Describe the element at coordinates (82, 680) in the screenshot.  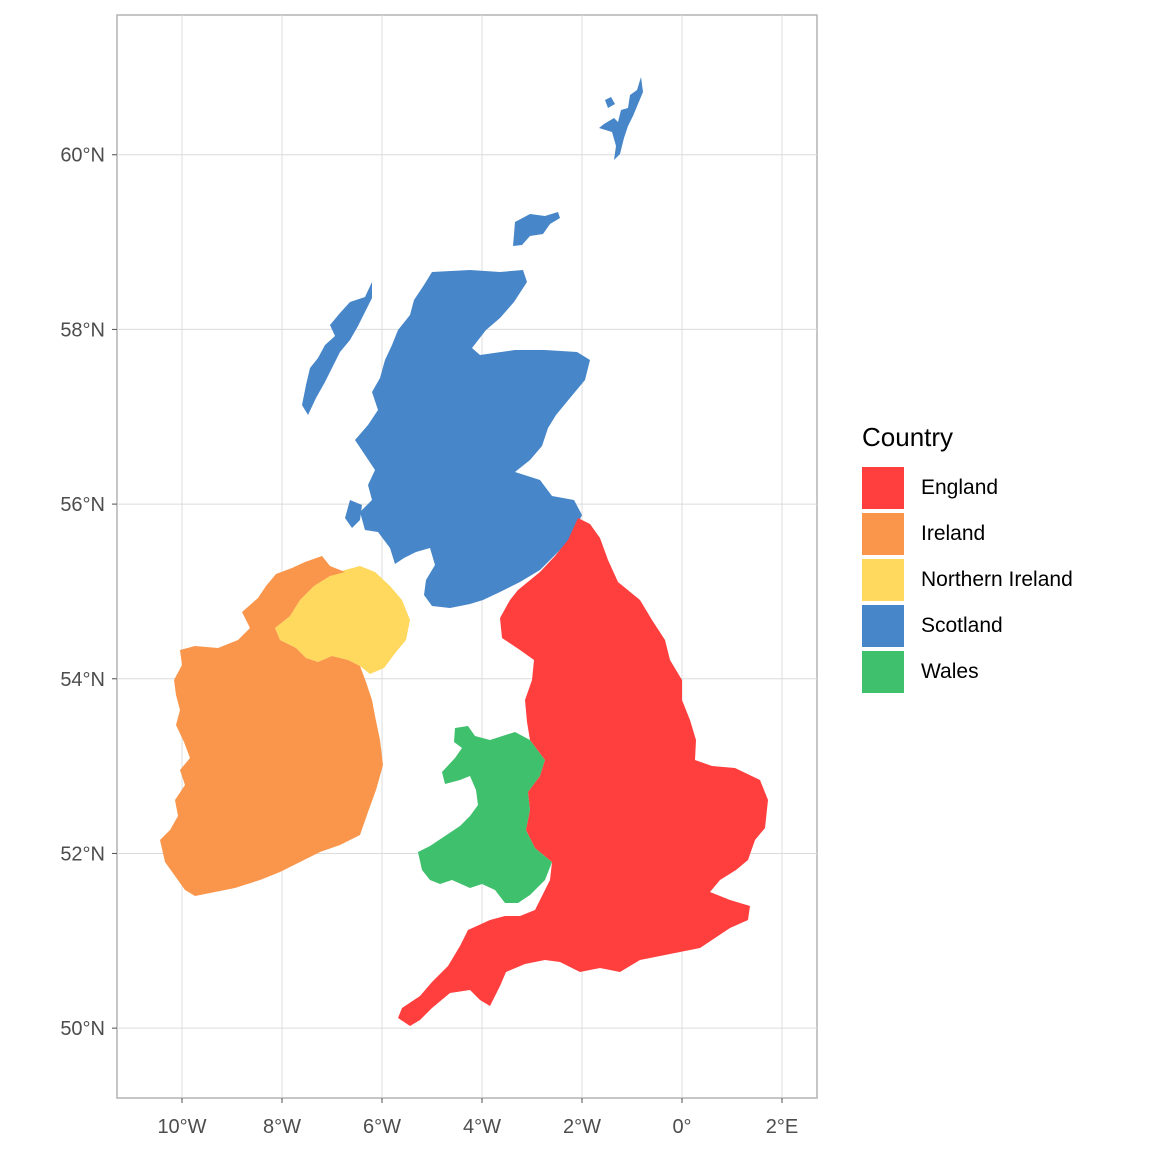
I see `y-tick-label: 54°N` at that location.